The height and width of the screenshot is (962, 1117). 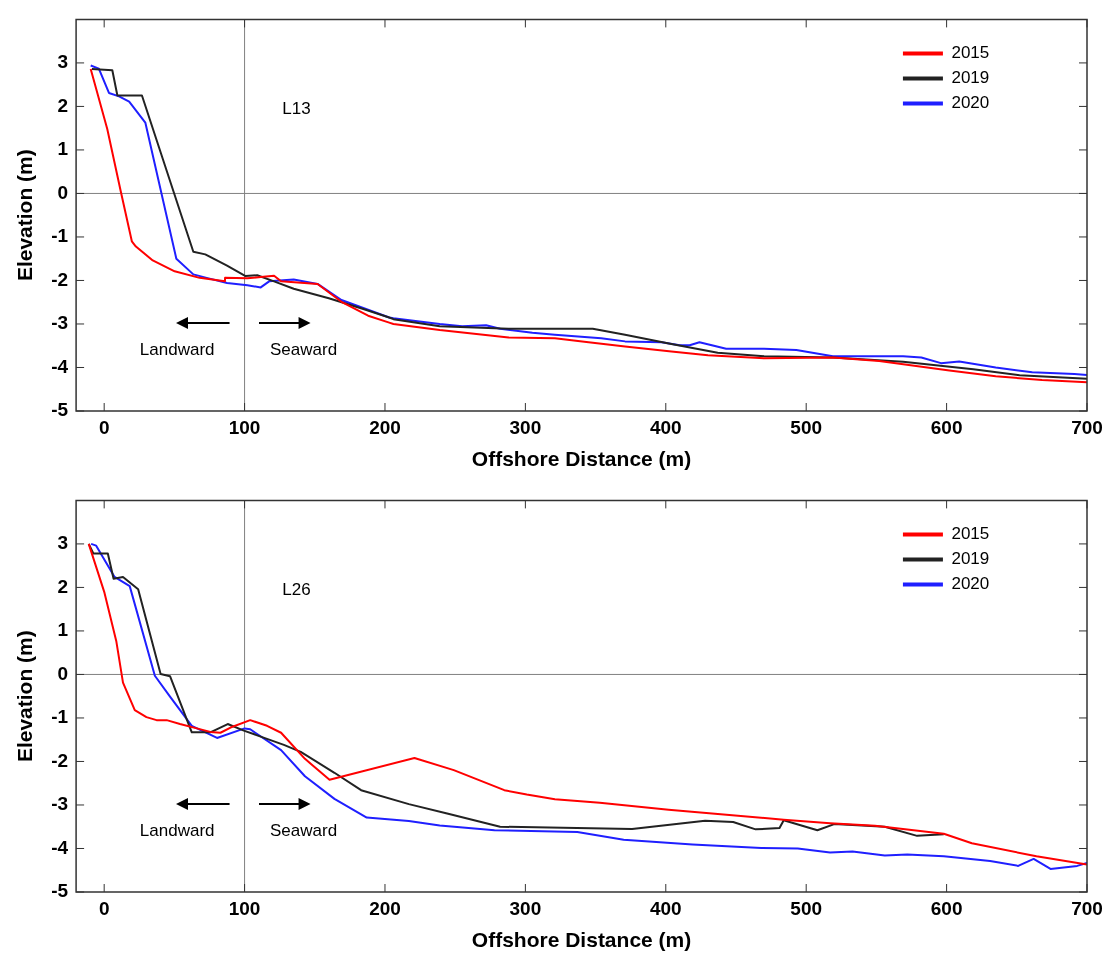 I want to click on annotation: L26, so click(x=296, y=590).